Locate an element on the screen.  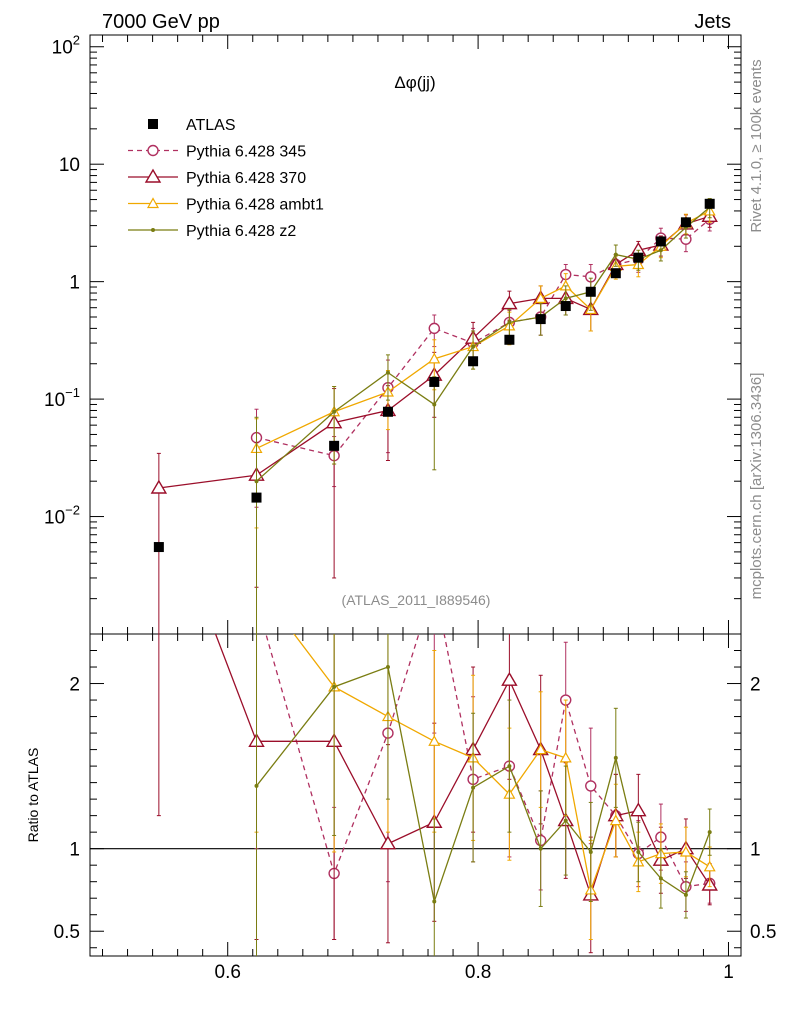
y-tick-label: 10² is located at coordinates (66, 46).